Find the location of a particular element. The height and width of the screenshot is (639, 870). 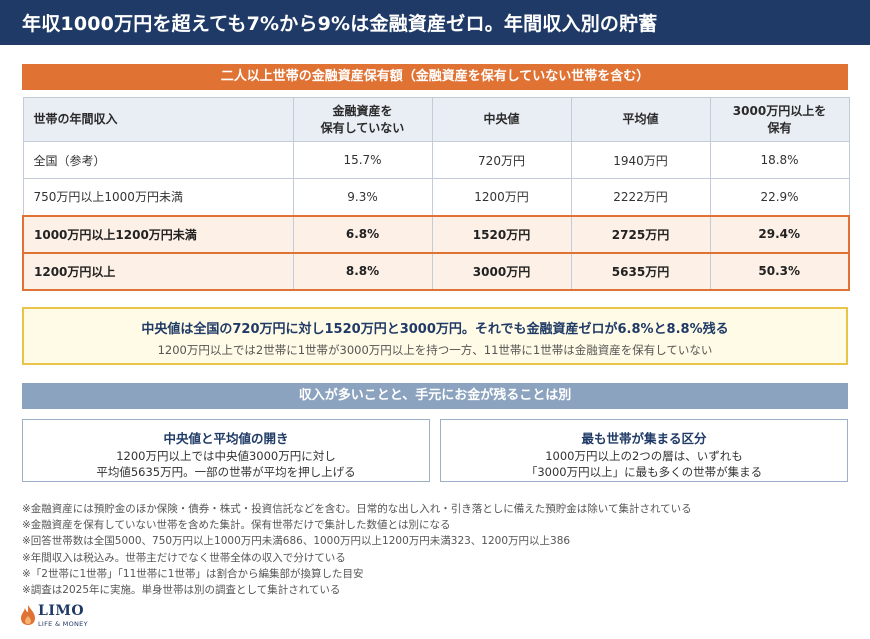

column-header: 平均値 is located at coordinates (640, 119).